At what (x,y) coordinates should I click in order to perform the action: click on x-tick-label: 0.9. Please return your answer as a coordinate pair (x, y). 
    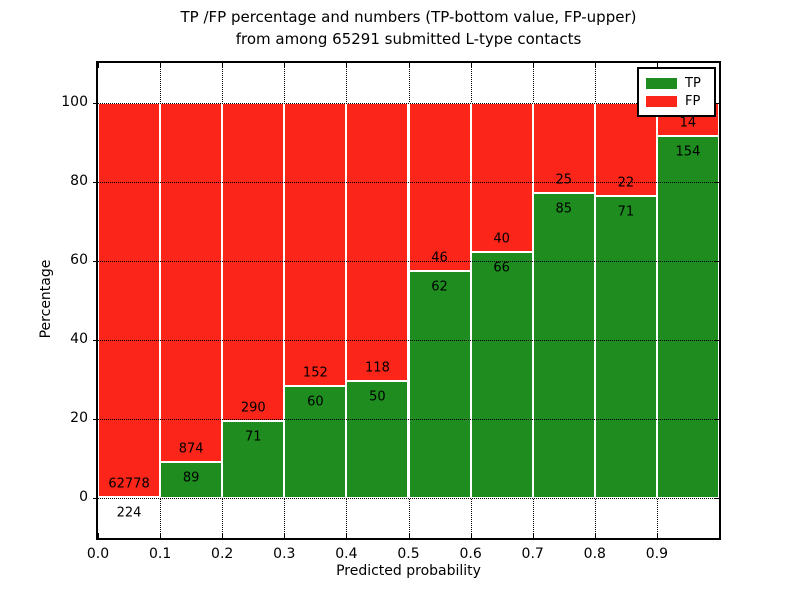
    Looking at the image, I should click on (657, 554).